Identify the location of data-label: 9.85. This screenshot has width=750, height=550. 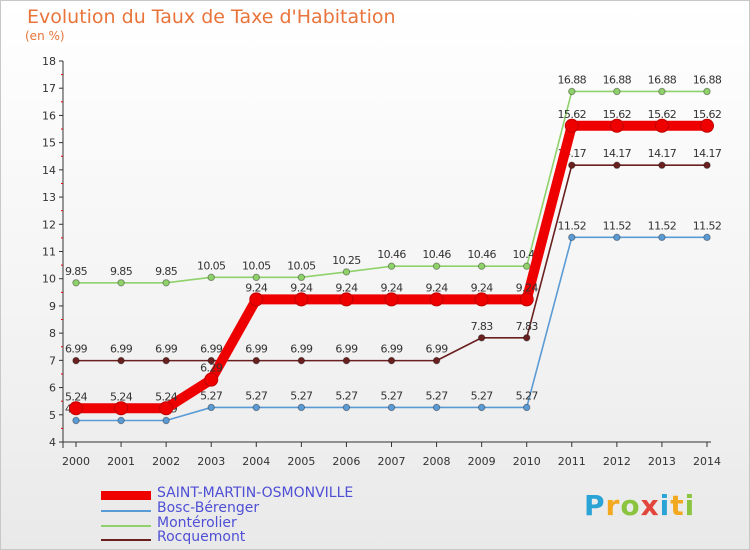
(76, 271).